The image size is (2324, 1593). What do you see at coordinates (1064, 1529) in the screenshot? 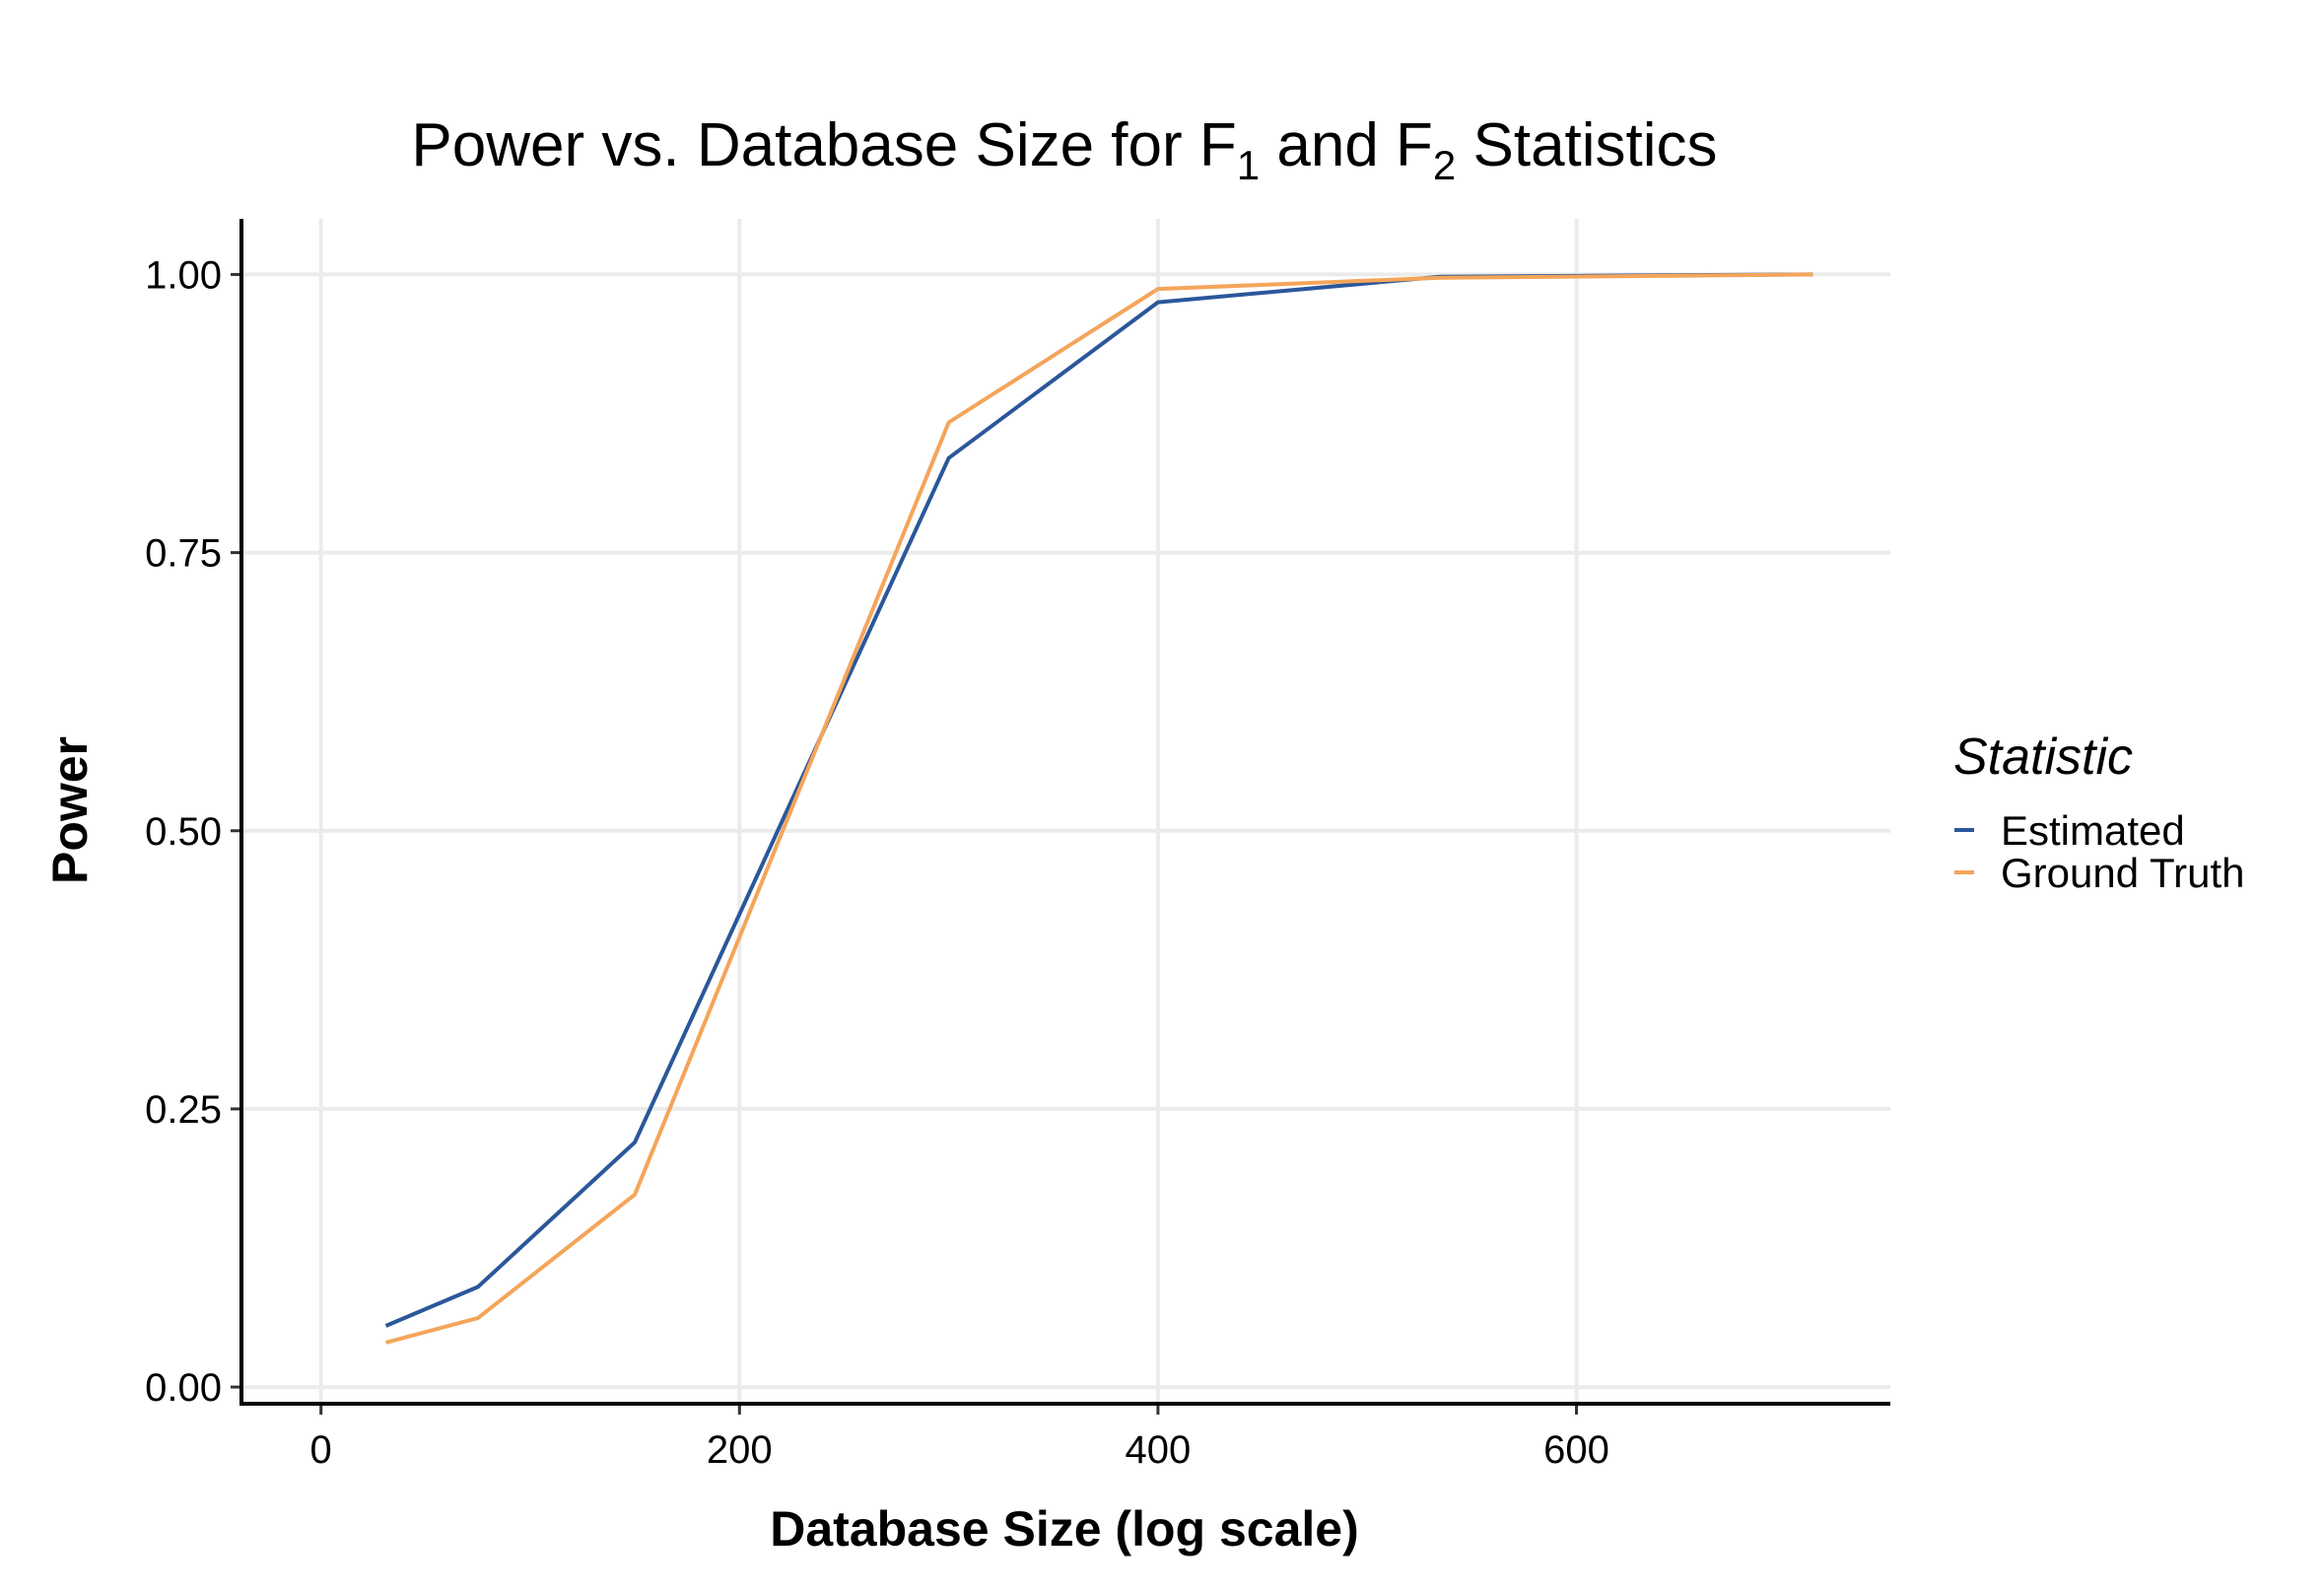
I see `x-axis-title: Database Size (log scale)` at bounding box center [1064, 1529].